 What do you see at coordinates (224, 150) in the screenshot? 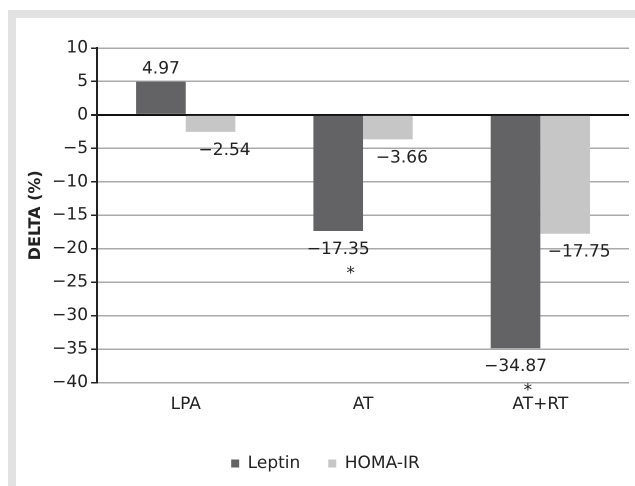
I see `data-label: −2.54` at bounding box center [224, 150].